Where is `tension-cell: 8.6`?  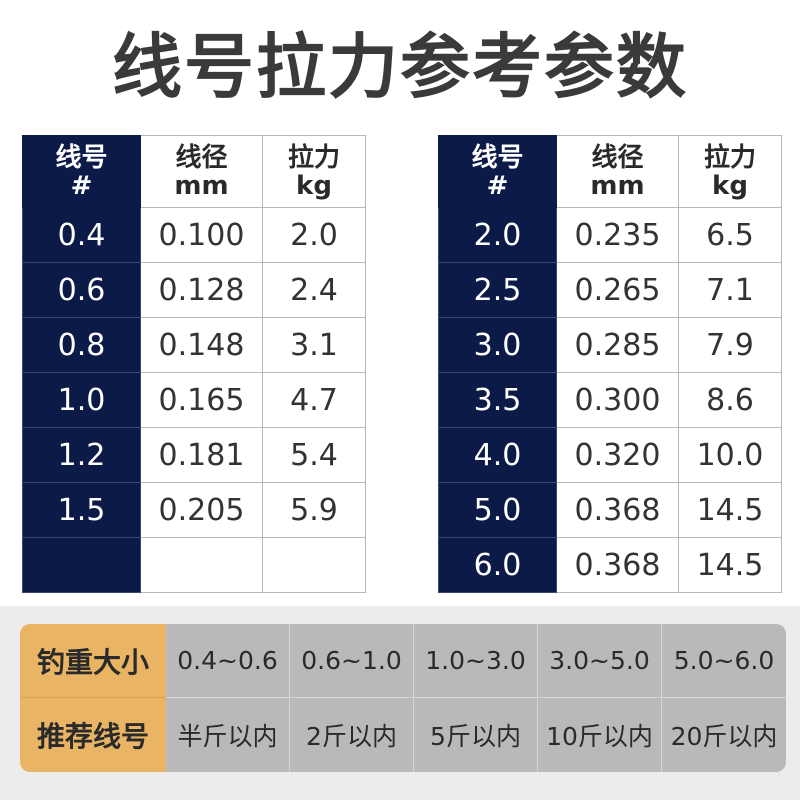
tension-cell: 8.6 is located at coordinates (730, 400).